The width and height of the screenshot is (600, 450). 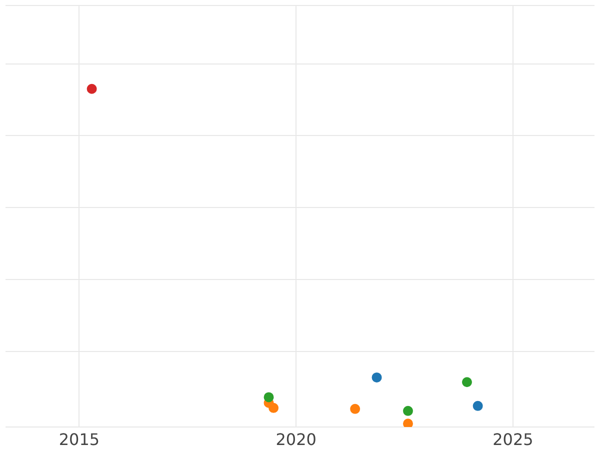 What do you see at coordinates (79, 439) in the screenshot?
I see `x-tick-label: 2015` at bounding box center [79, 439].